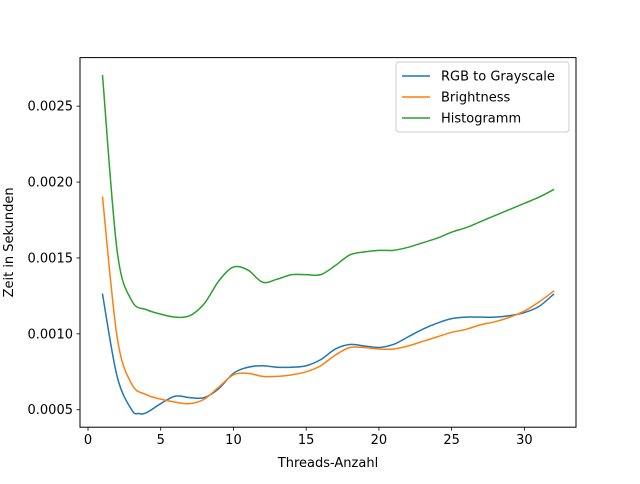 This screenshot has height=484, width=640. Describe the element at coordinates (475, 98) in the screenshot. I see `legend-label-1: Brightness` at that location.